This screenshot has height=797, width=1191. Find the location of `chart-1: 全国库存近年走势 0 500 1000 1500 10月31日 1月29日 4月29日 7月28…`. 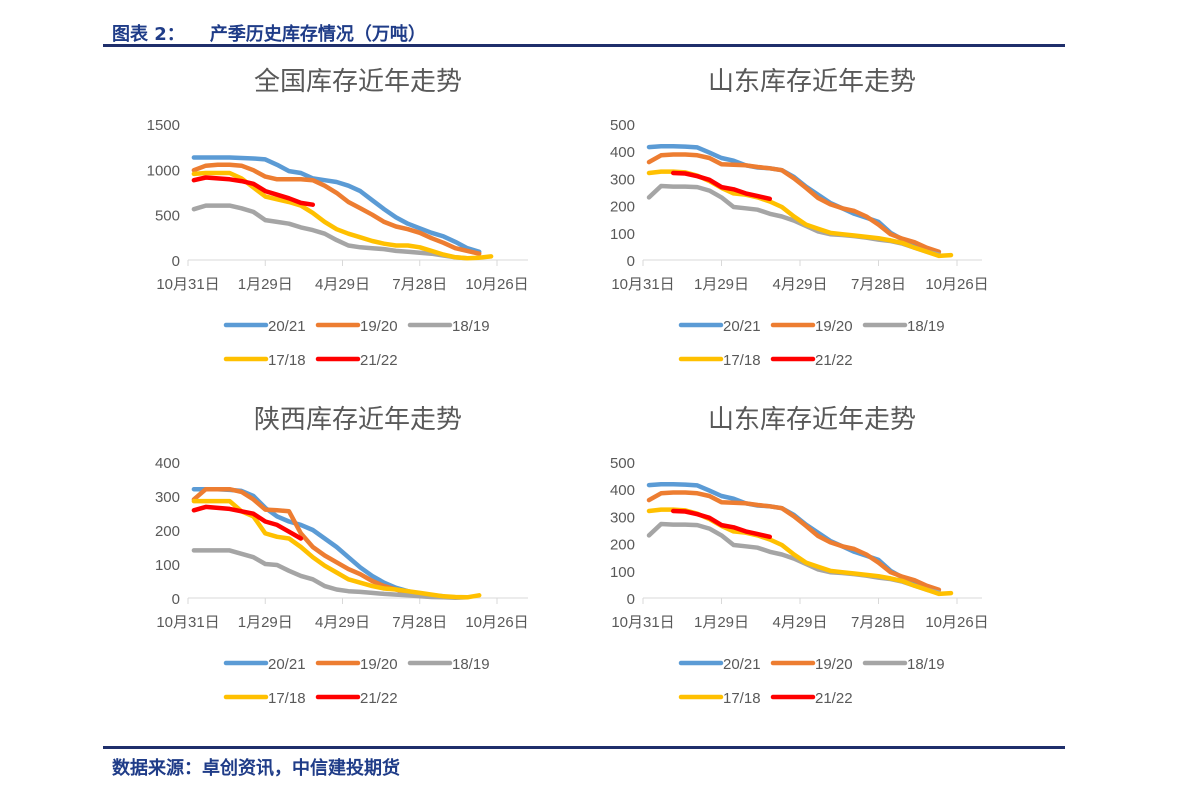

chart-1: 全国库存近年走势 0 500 1000 1500 10月31日 1月29日 4月29日 7月28… is located at coordinates (338, 218).